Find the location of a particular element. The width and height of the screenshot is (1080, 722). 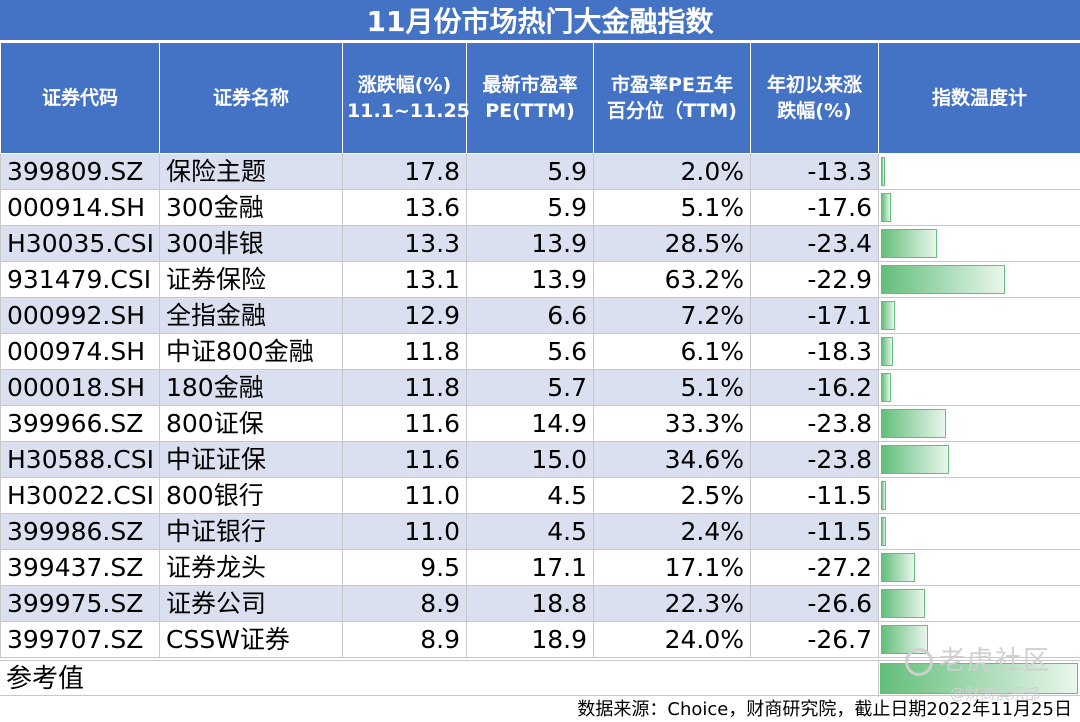

pe-cell: 6.6 is located at coordinates (530, 315).